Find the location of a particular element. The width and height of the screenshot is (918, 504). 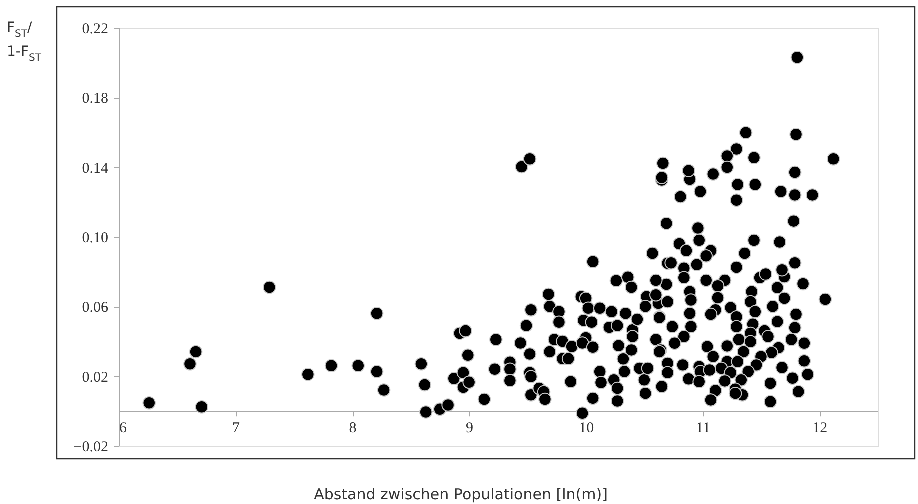

x-tick-label: 7 is located at coordinates (236, 428).